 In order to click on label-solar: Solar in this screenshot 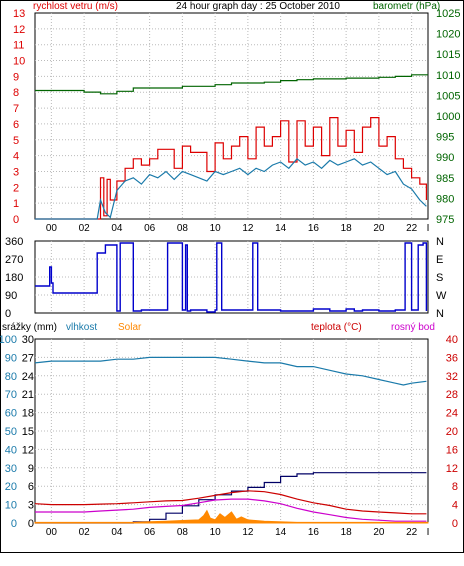, I will do `click(130, 327)`.